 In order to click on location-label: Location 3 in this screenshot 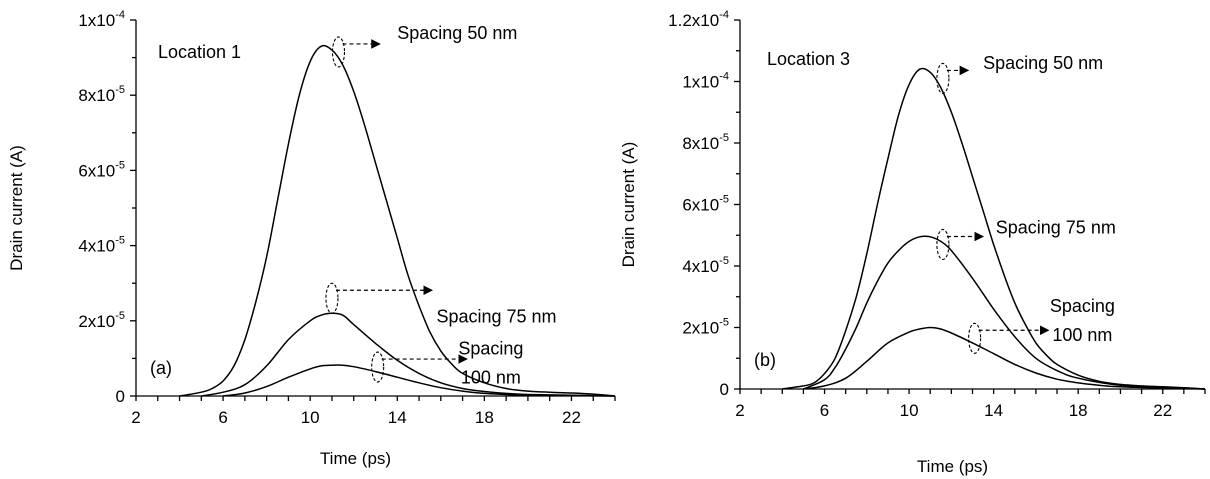, I will do `click(808, 59)`.